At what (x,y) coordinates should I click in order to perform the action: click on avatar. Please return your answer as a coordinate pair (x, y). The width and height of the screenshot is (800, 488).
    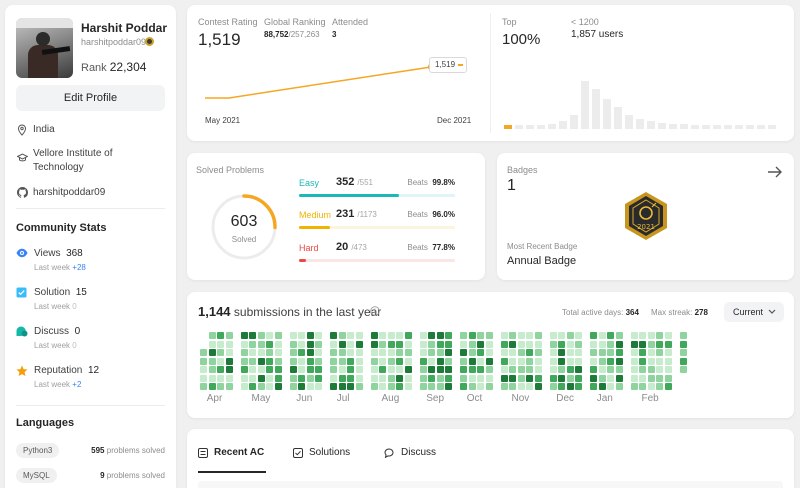
    Looking at the image, I should click on (44, 48).